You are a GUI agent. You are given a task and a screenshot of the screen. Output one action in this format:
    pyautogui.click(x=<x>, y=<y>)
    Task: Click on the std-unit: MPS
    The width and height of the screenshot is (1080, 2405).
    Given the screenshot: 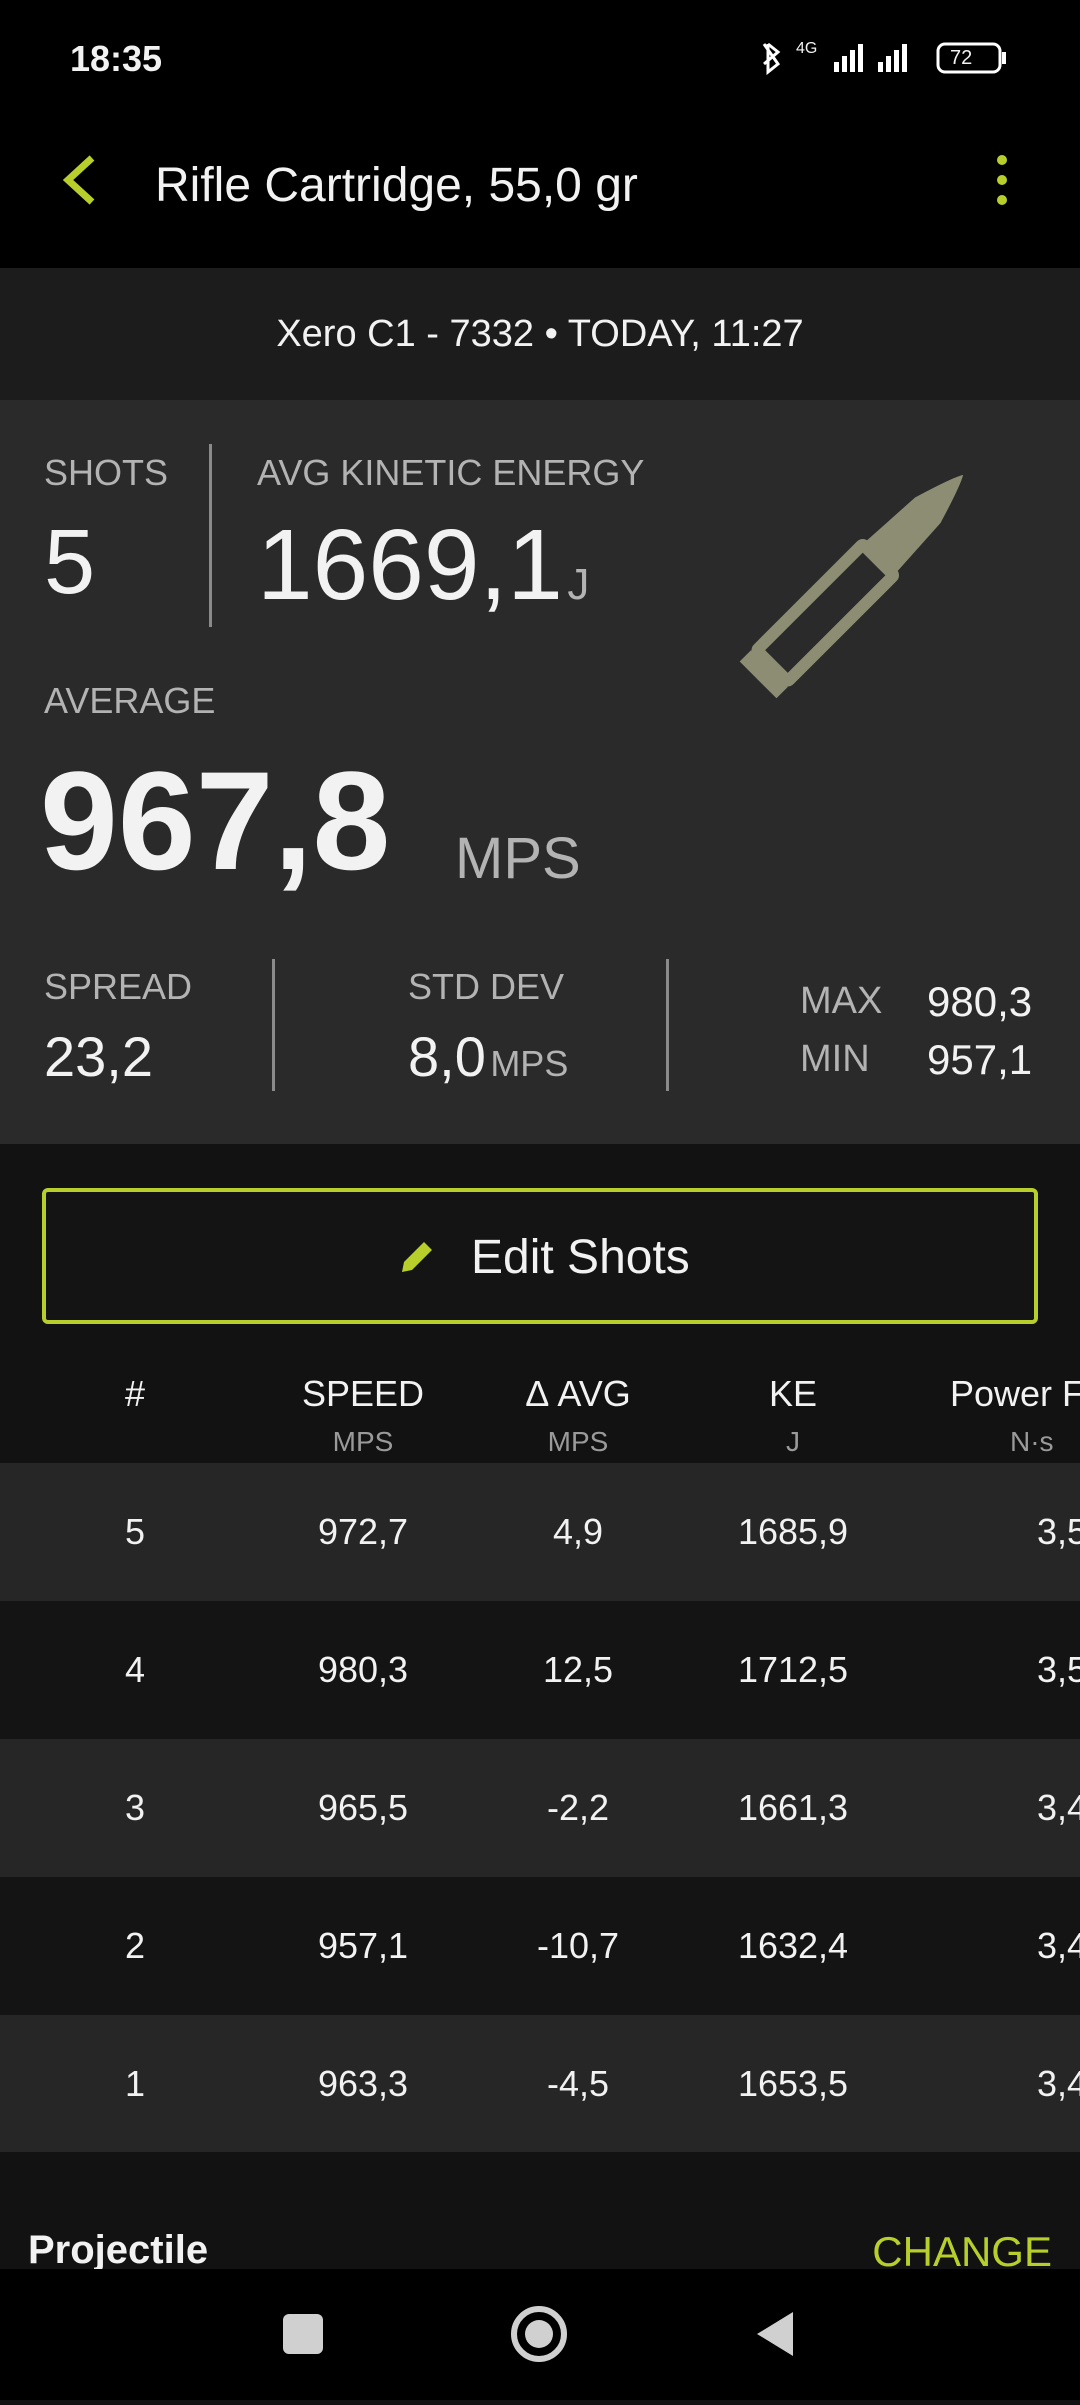 What is the action you would take?
    pyautogui.click(x=529, y=1063)
    